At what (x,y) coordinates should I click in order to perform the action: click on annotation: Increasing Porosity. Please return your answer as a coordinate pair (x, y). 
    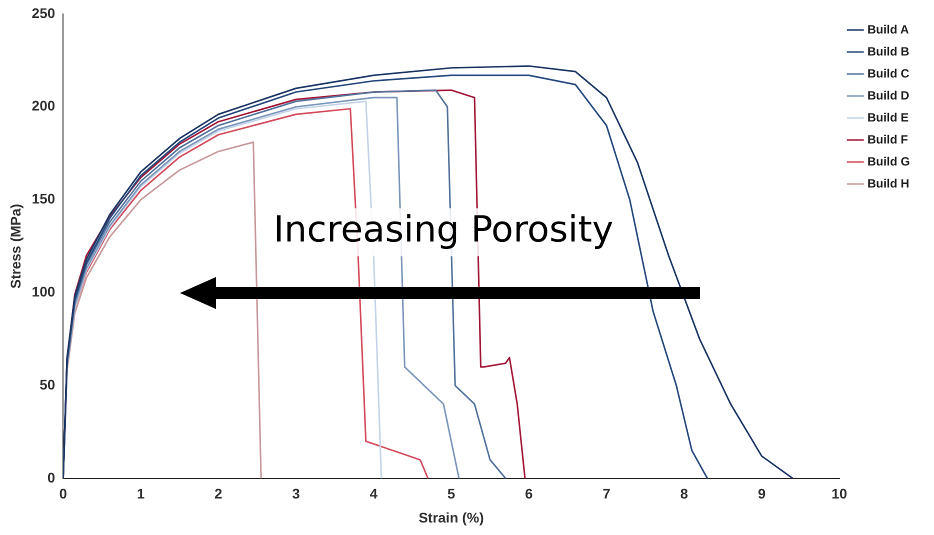
    Looking at the image, I should click on (443, 230).